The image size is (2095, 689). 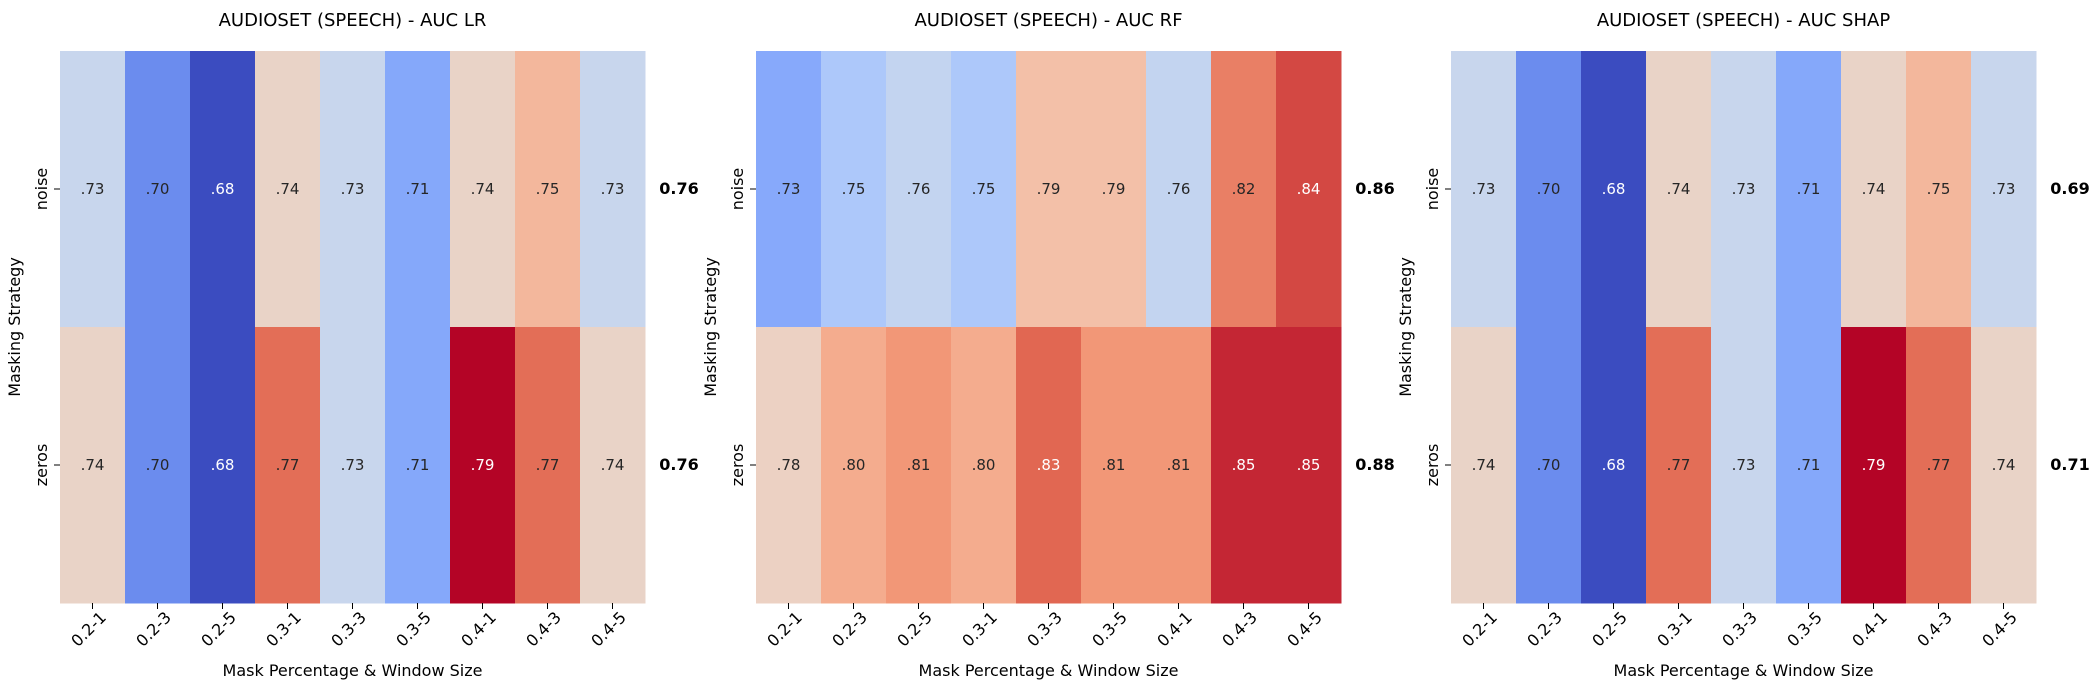 What do you see at coordinates (1374, 464) in the screenshot?
I see `baseline-value: 0.88` at bounding box center [1374, 464].